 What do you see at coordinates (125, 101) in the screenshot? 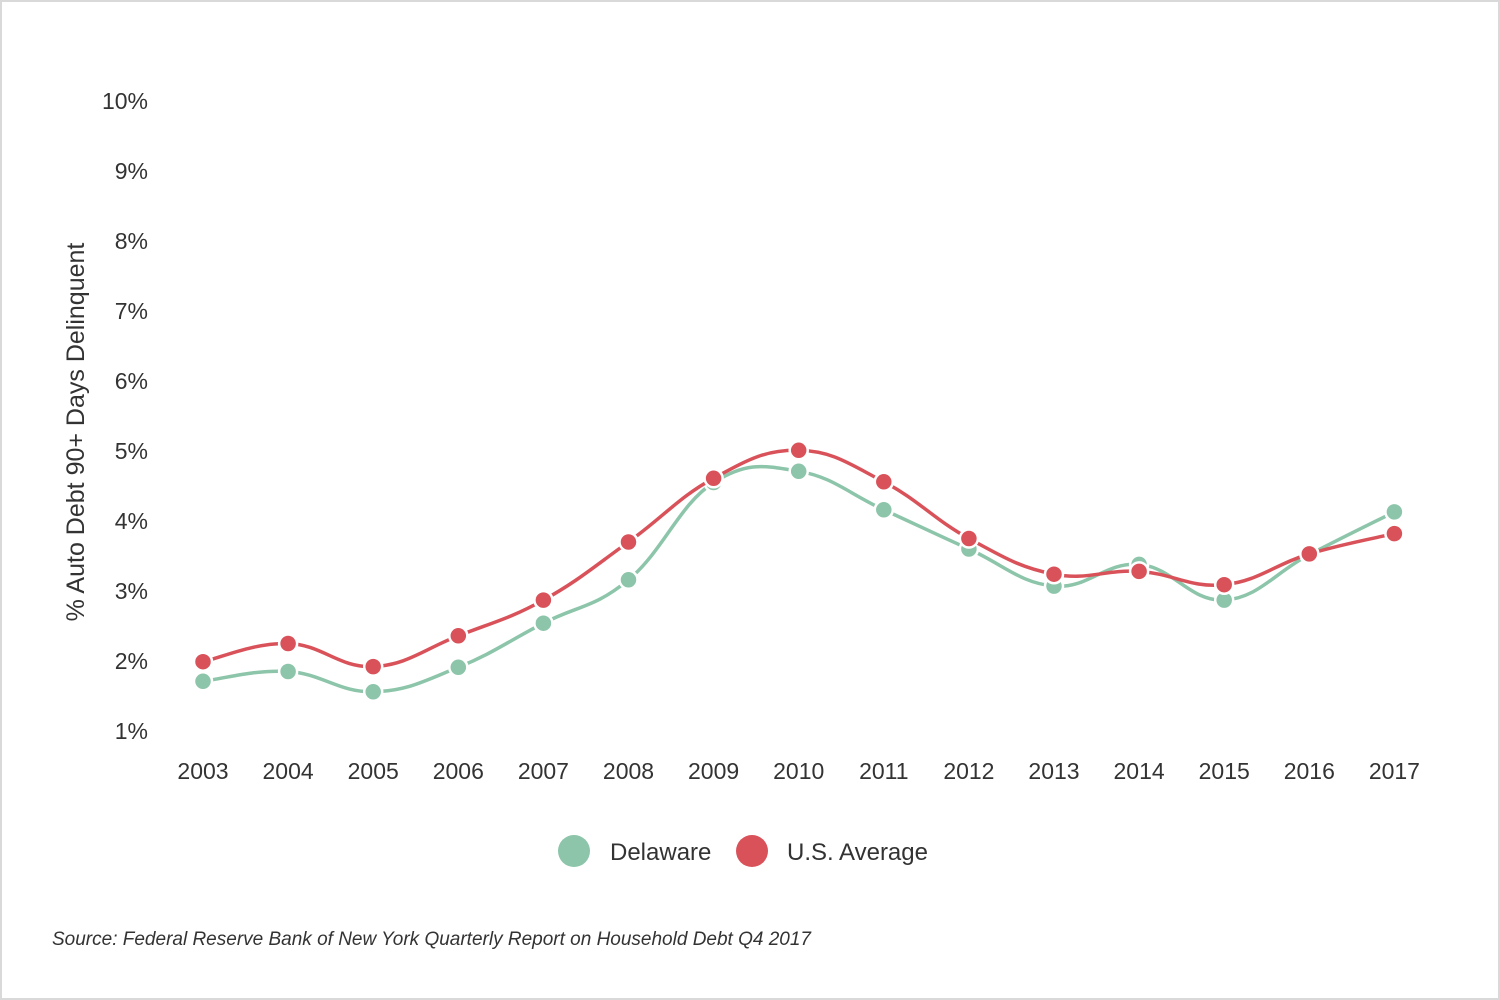
I see `y-tick-label: 10%` at bounding box center [125, 101].